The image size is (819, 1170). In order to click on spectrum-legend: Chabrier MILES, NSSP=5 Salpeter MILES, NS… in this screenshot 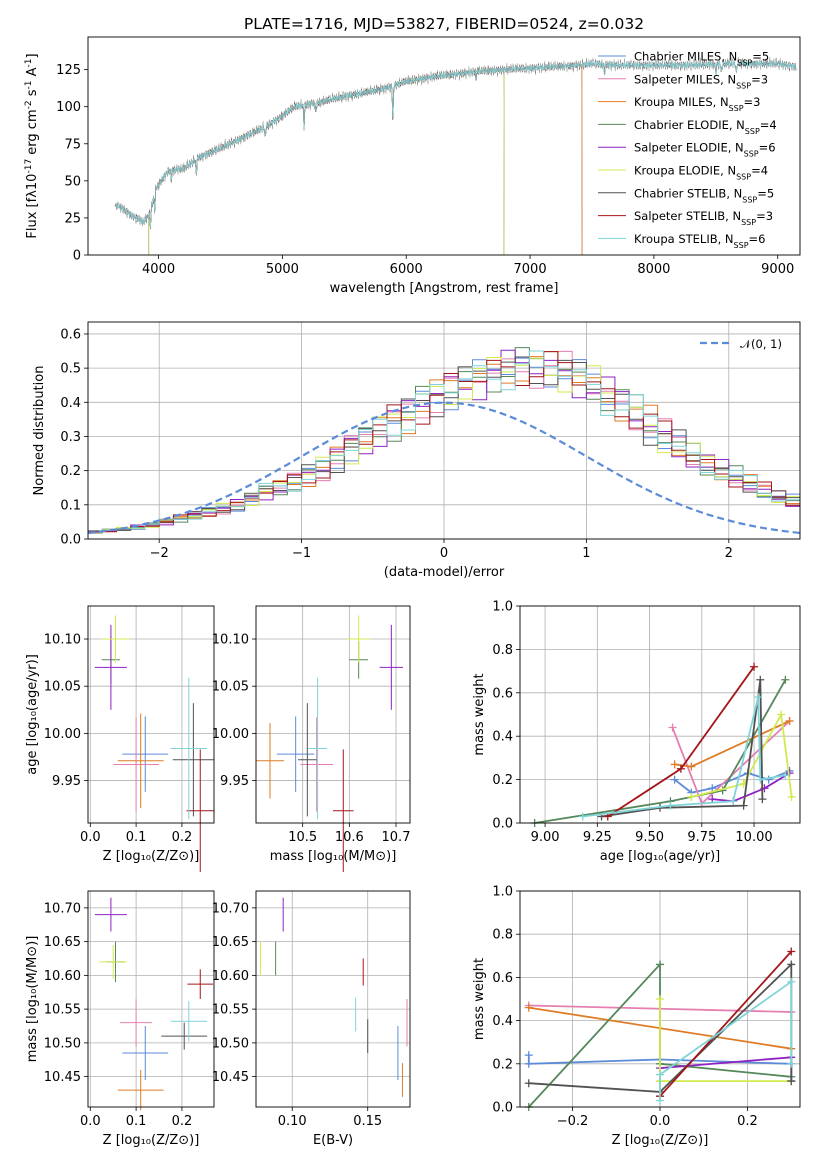, I will do `click(687, 149)`.